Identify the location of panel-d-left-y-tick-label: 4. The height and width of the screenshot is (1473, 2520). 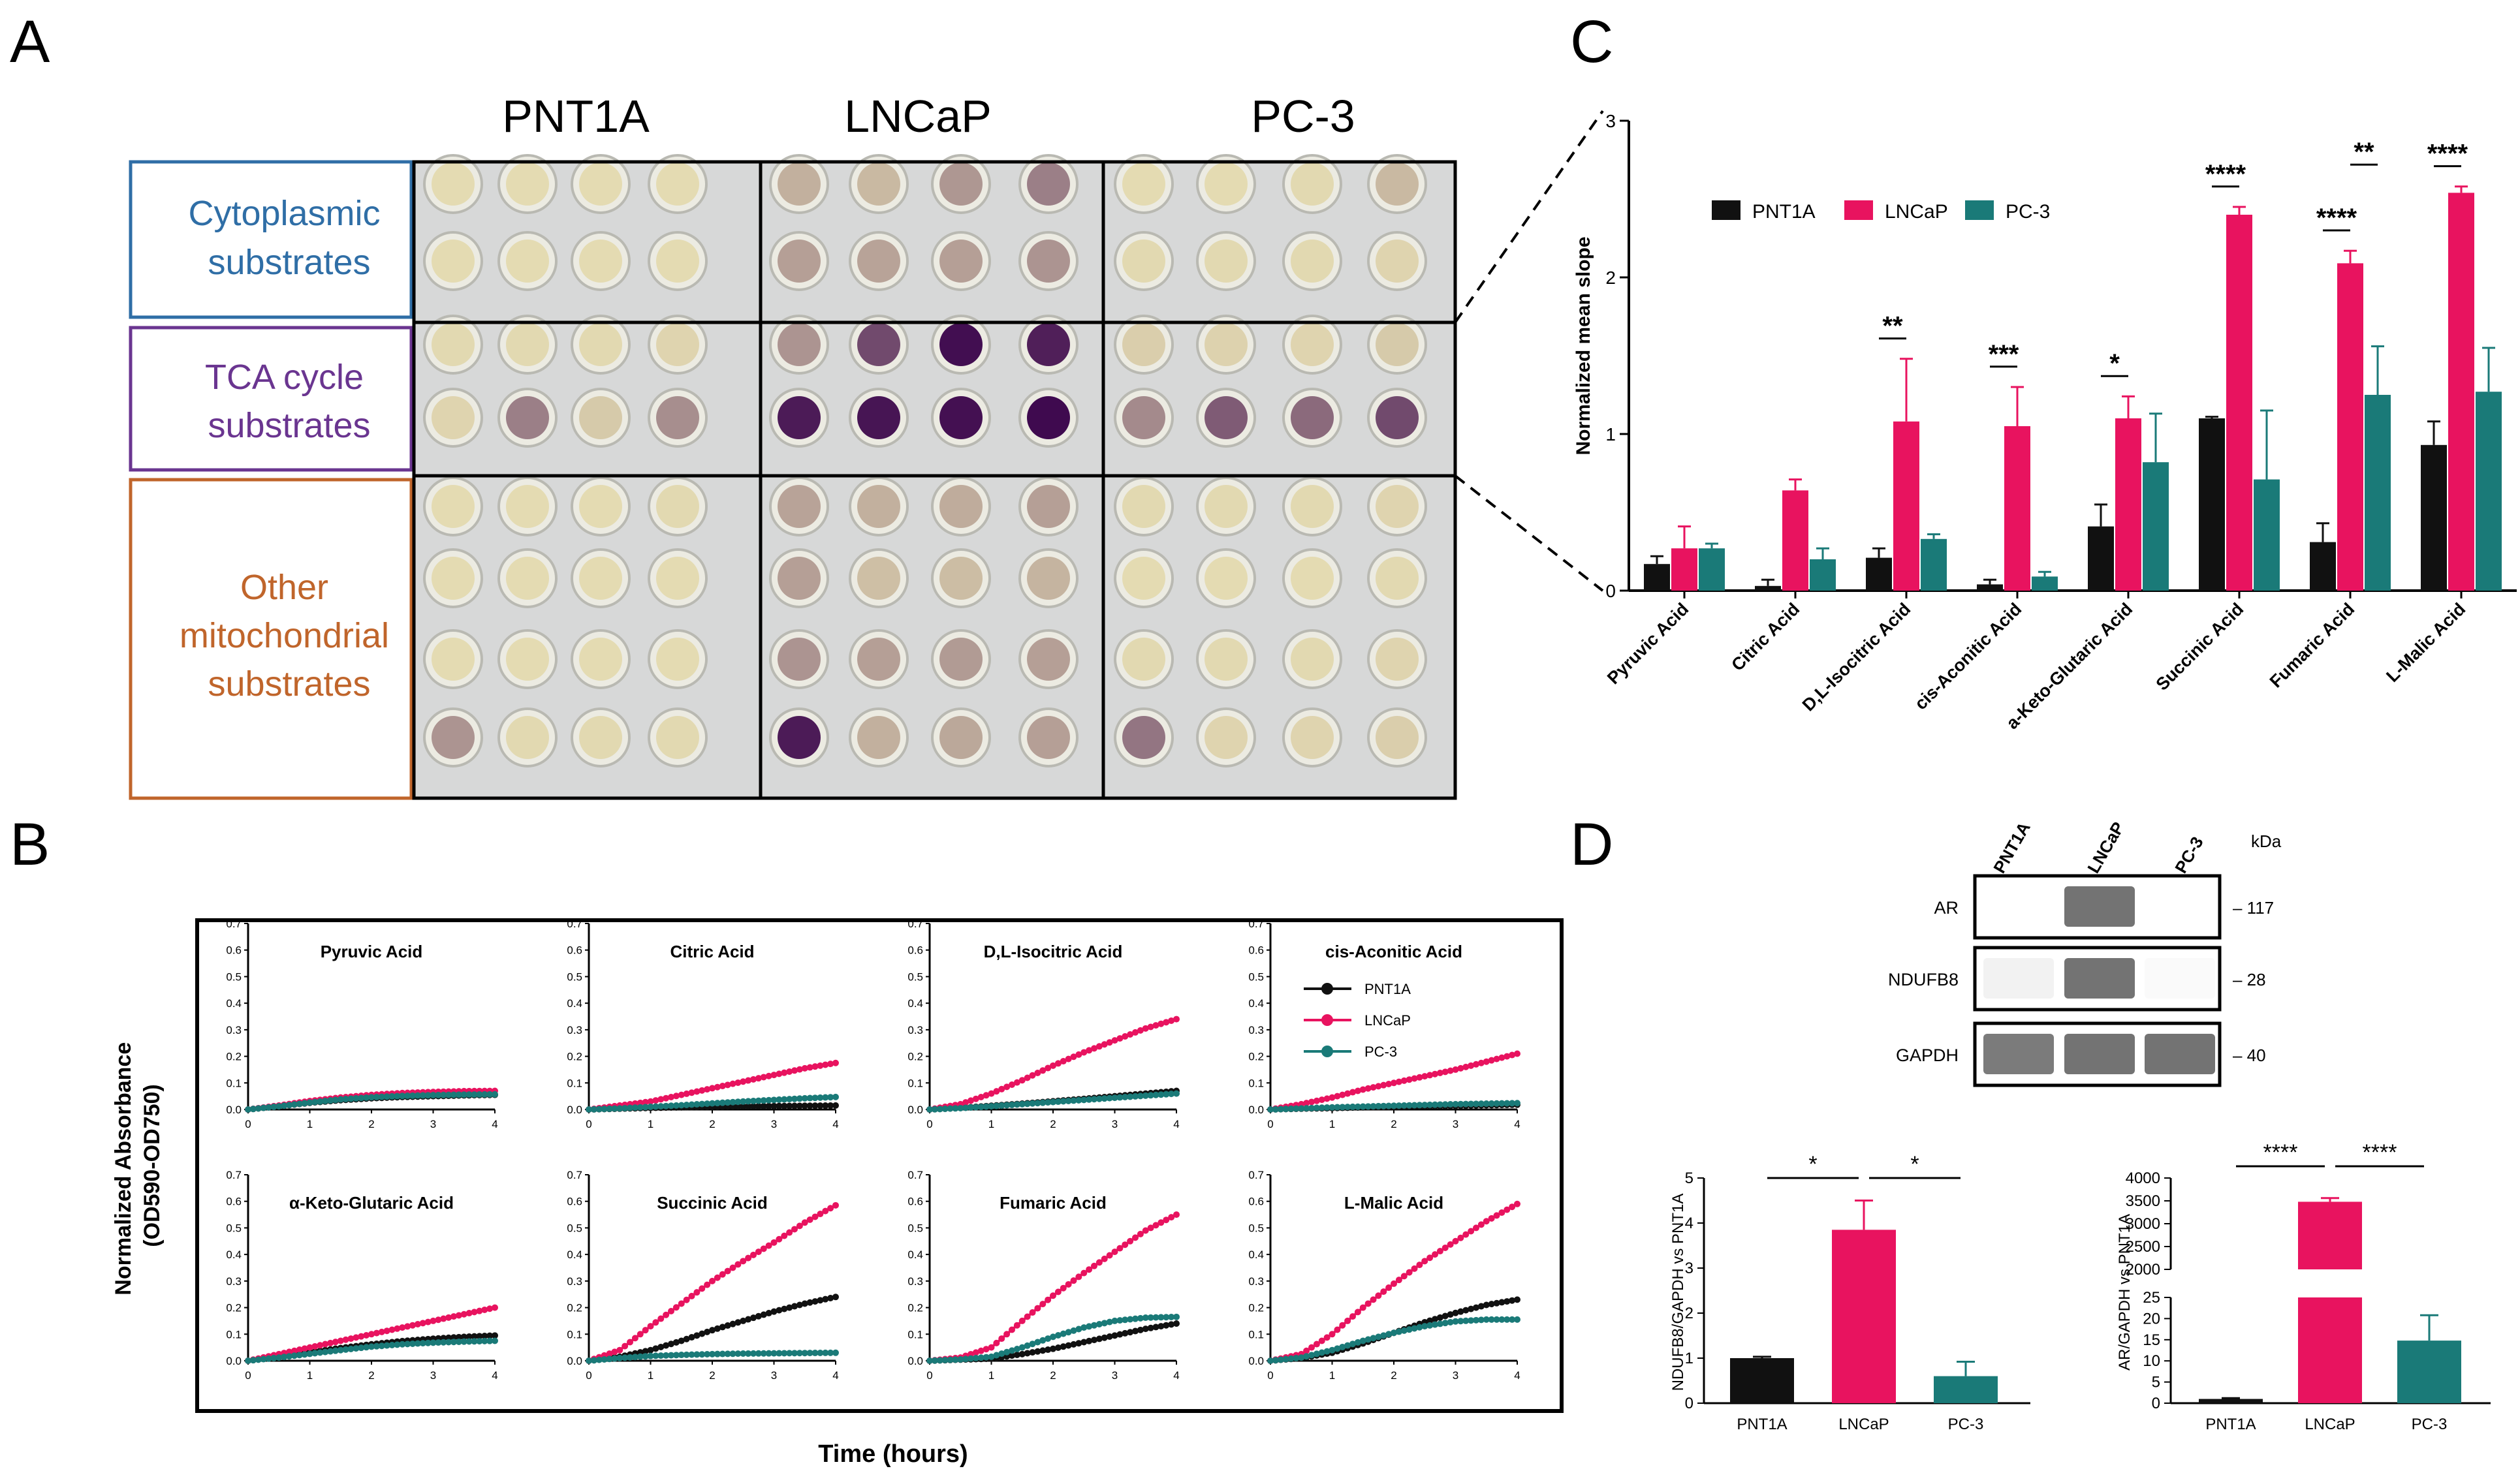
(1689, 1223).